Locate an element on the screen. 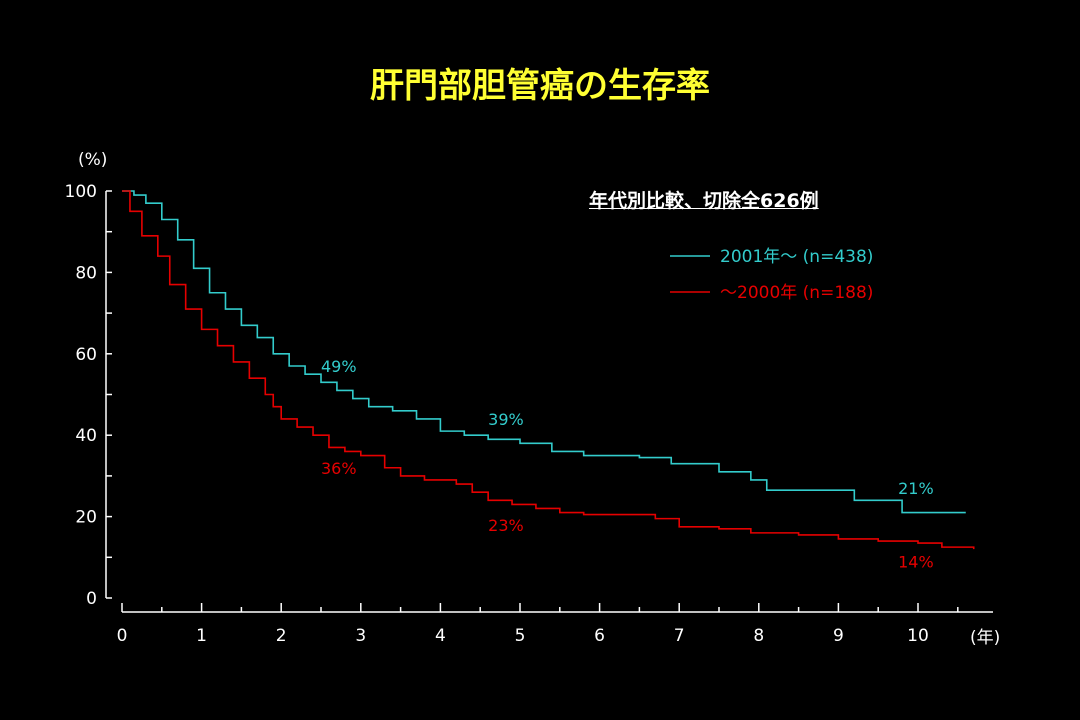 The width and height of the screenshot is (1080, 720). chart-subtitle: 年代別比較、切除全626例 is located at coordinates (704, 201).